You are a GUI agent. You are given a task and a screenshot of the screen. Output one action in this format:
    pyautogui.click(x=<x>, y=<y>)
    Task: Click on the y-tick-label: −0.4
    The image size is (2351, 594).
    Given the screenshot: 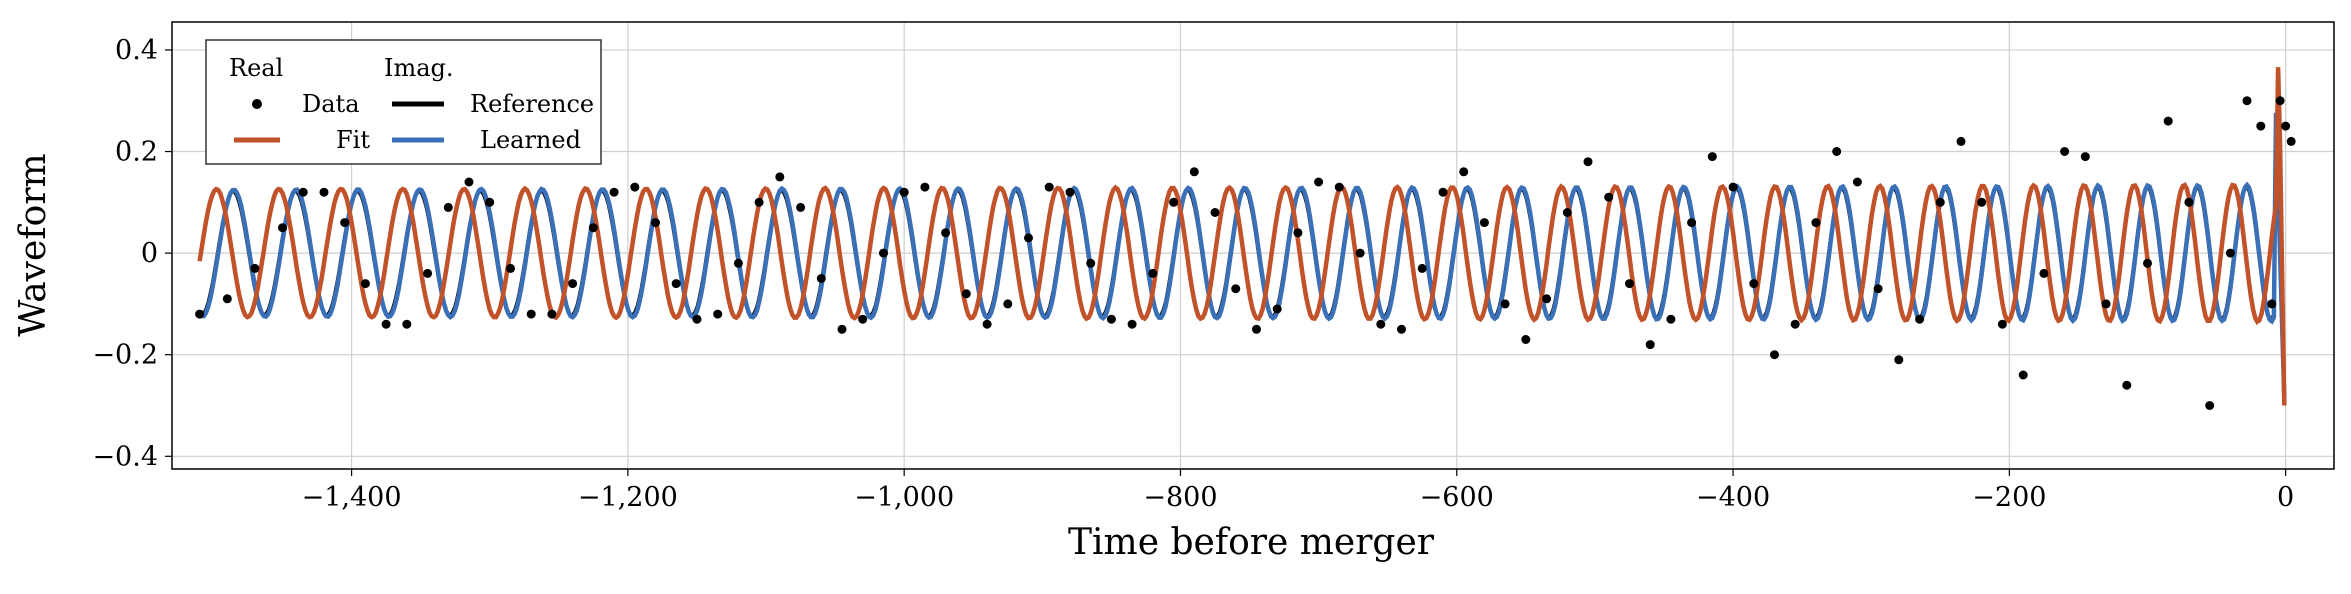 What is the action you would take?
    pyautogui.click(x=125, y=456)
    